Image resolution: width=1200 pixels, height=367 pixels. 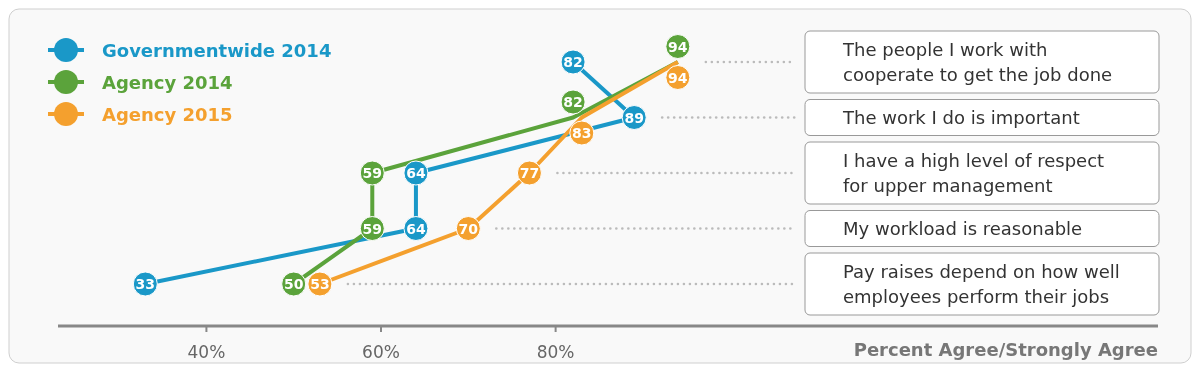 What do you see at coordinates (977, 61) in the screenshot?
I see `y-tick-label: The people I work with cooperate to get the job done` at bounding box center [977, 61].